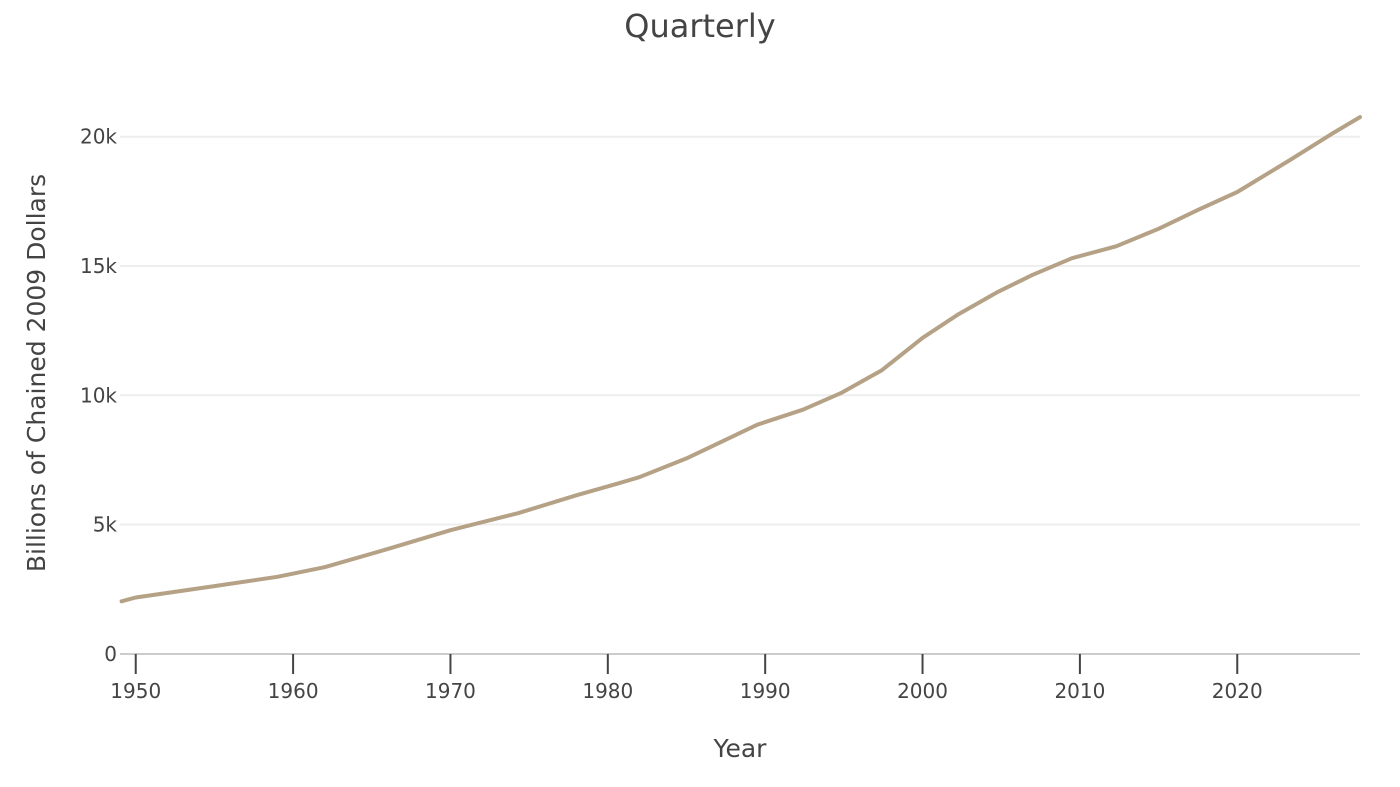 This screenshot has height=787, width=1400. What do you see at coordinates (1079, 691) in the screenshot?
I see `x-tick-label: 2010` at bounding box center [1079, 691].